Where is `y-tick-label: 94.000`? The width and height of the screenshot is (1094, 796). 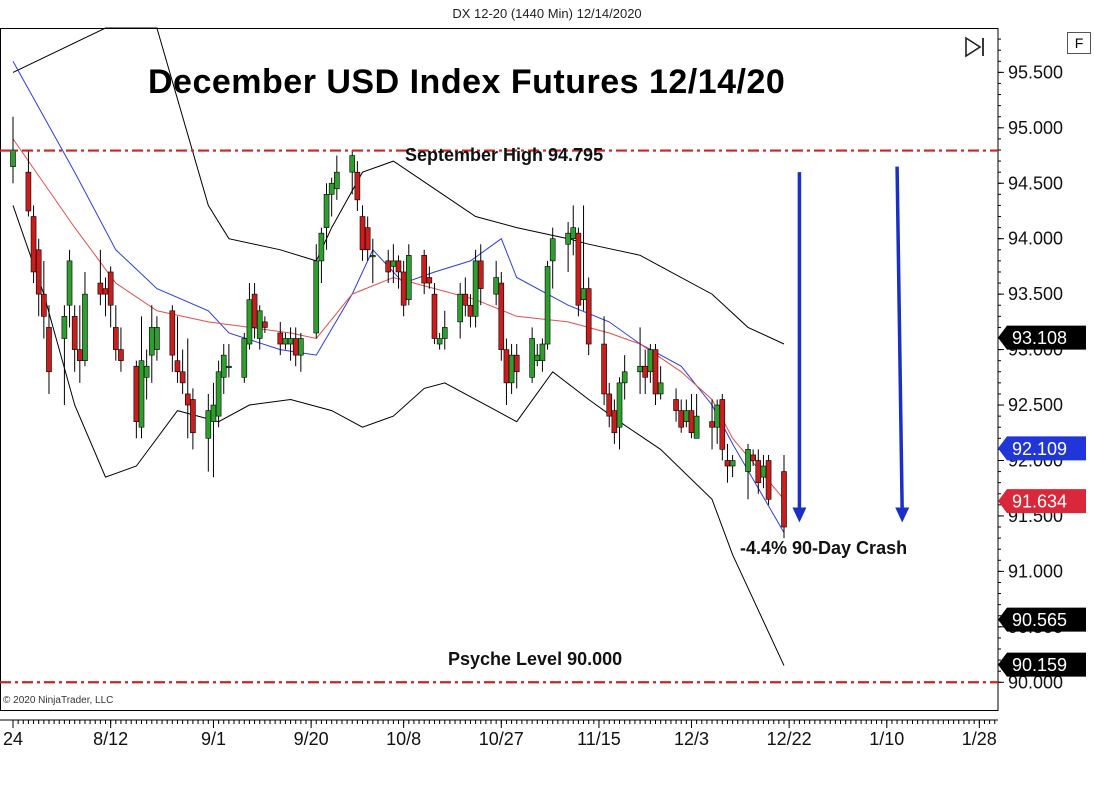
y-tick-label: 94.000 is located at coordinates (1035, 239).